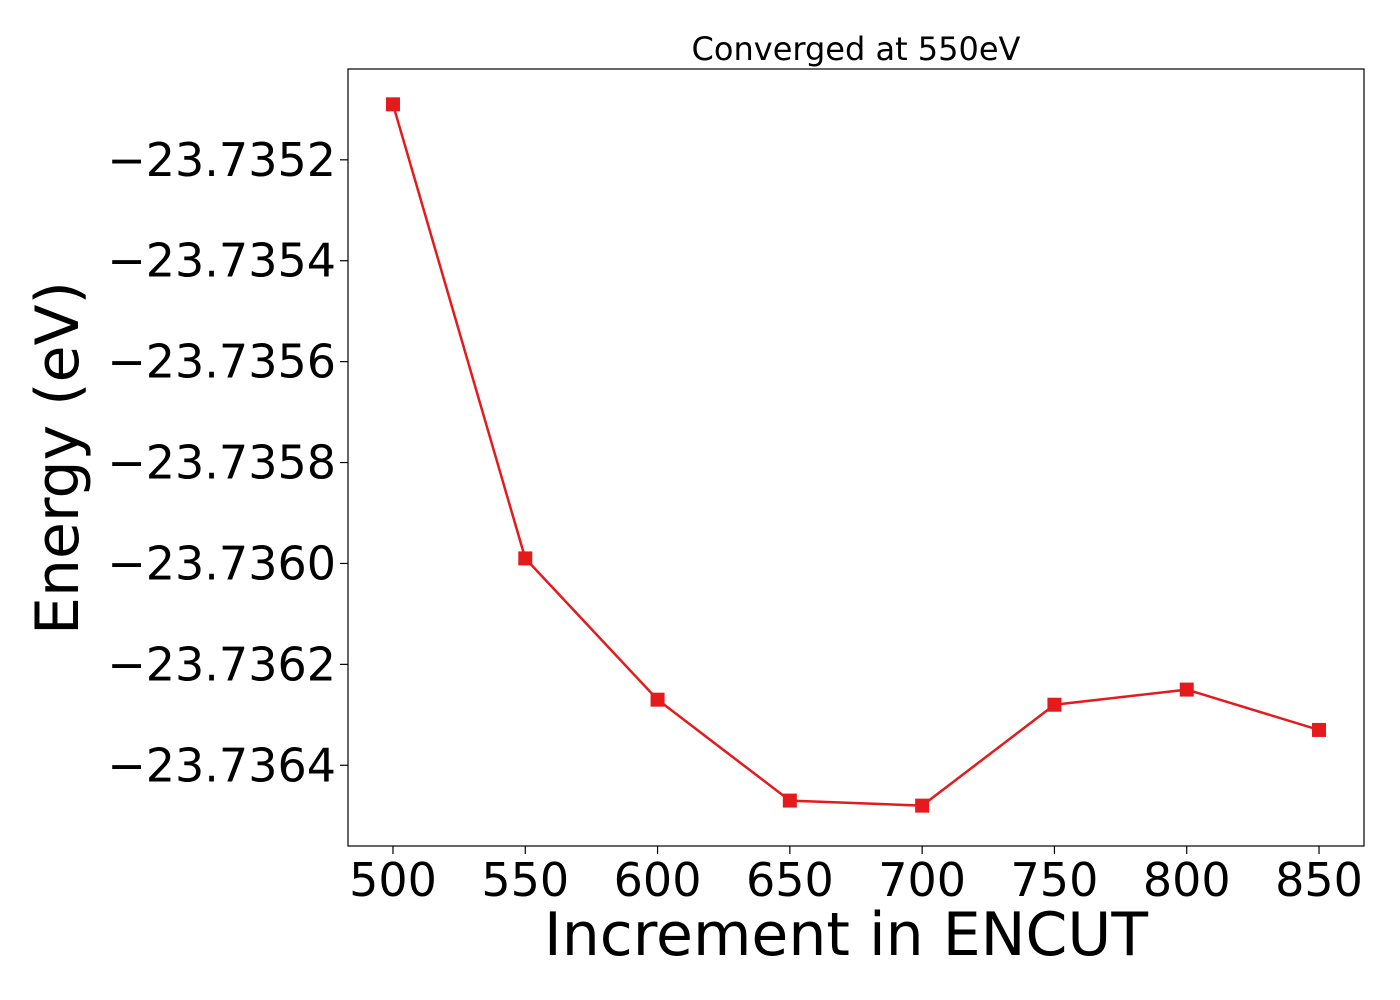  I want to click on x-tick-label: 700, so click(922, 880).